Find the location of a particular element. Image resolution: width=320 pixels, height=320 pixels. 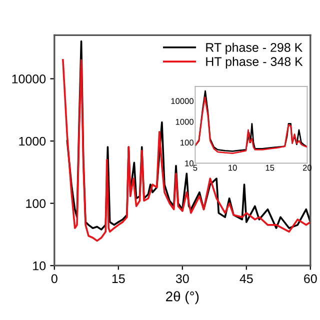

x-tick-label: 45 is located at coordinates (246, 279).